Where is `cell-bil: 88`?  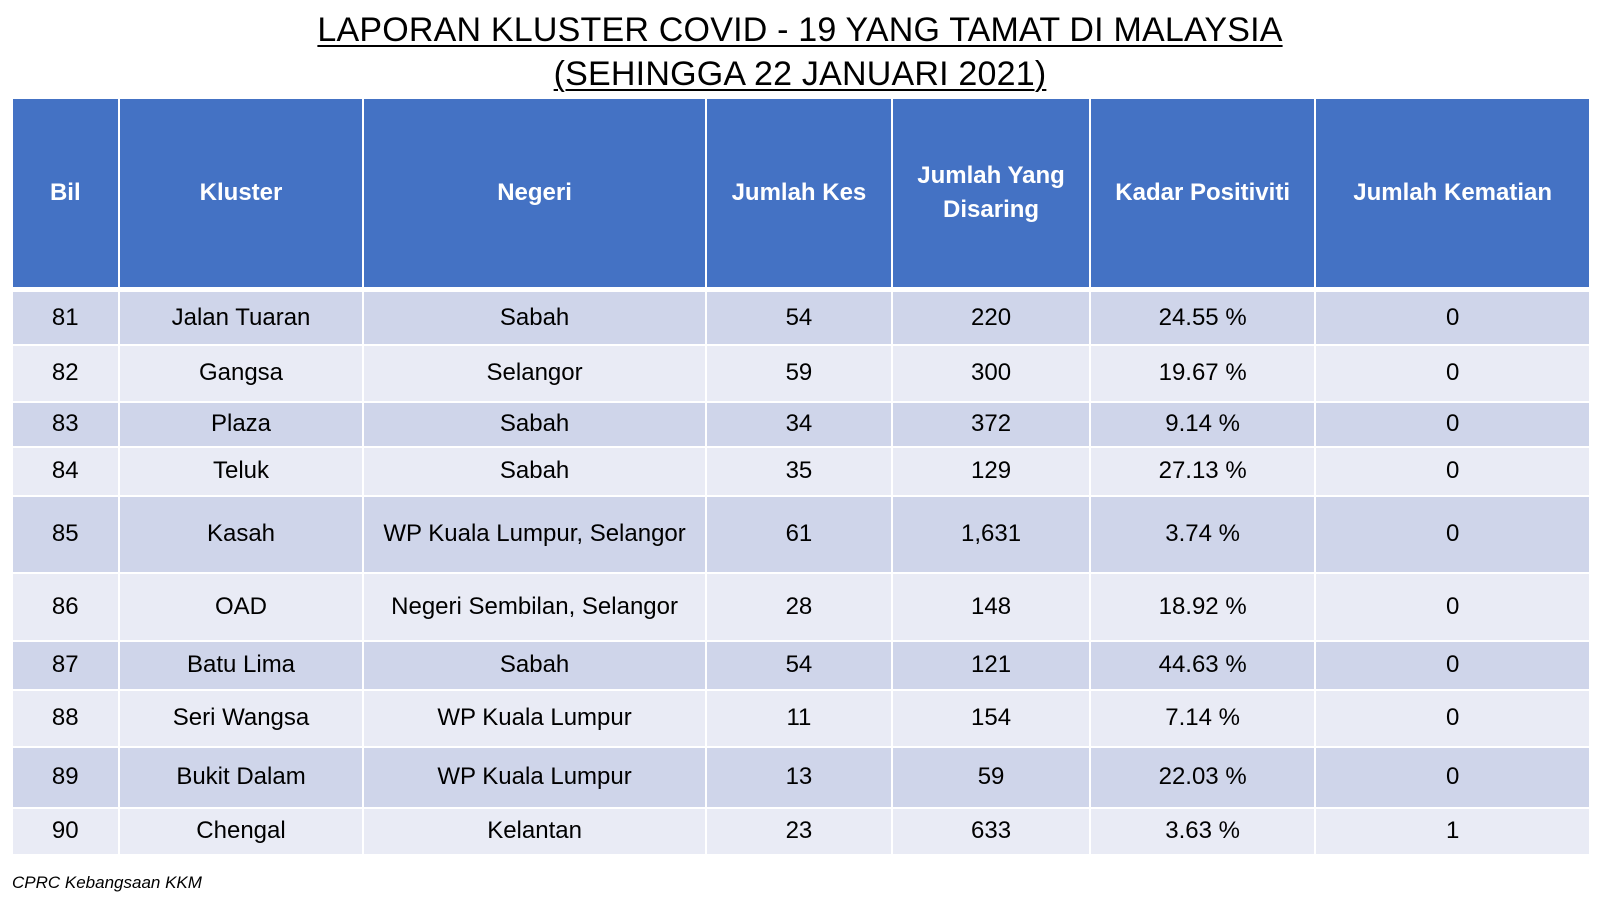 cell-bil: 88 is located at coordinates (65, 718).